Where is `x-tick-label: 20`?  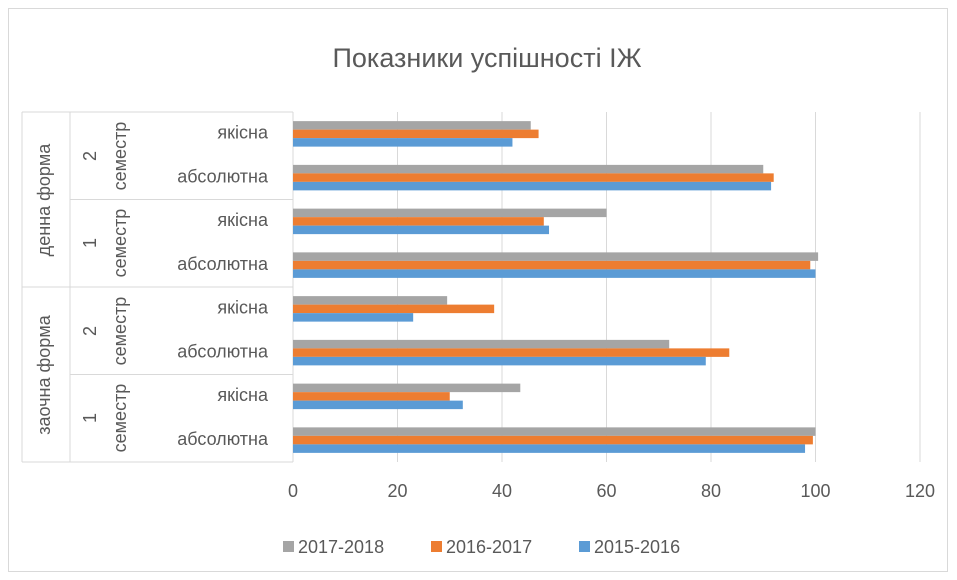 x-tick-label: 20 is located at coordinates (397, 491).